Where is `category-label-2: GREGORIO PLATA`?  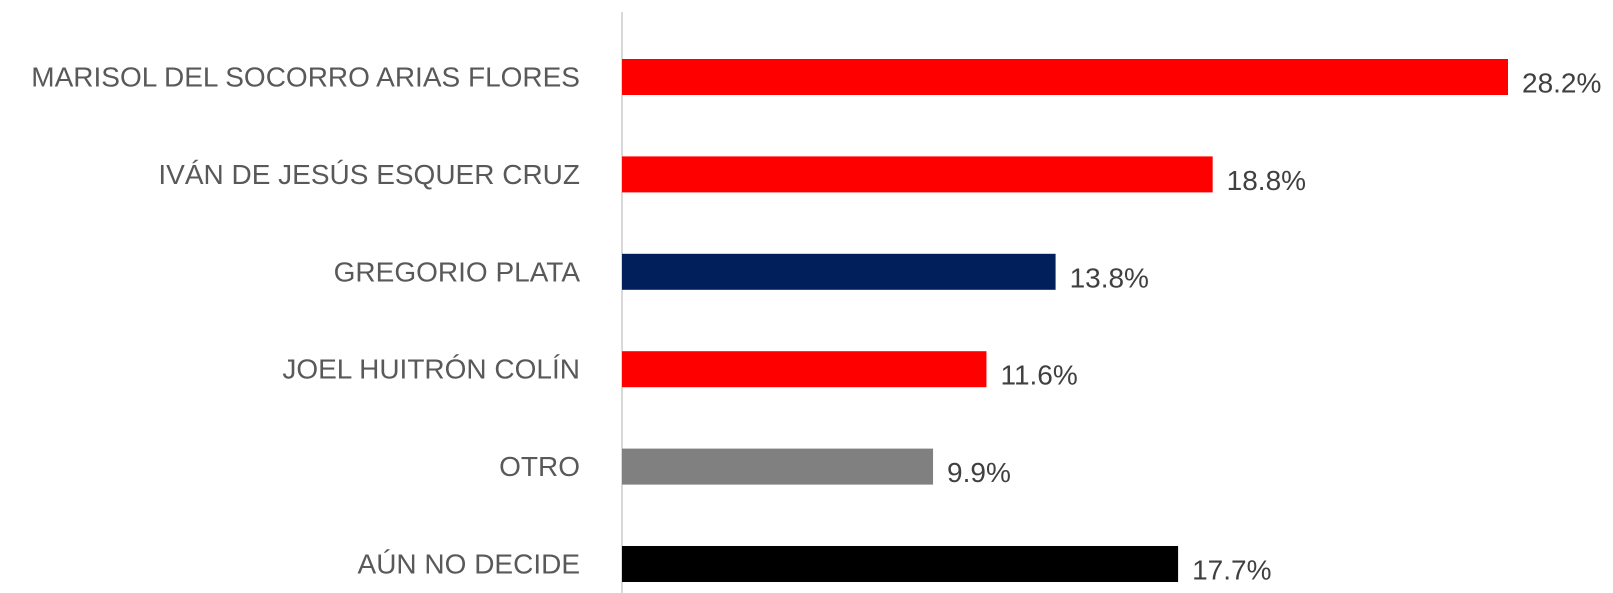 category-label-2: GREGORIO PLATA is located at coordinates (457, 271).